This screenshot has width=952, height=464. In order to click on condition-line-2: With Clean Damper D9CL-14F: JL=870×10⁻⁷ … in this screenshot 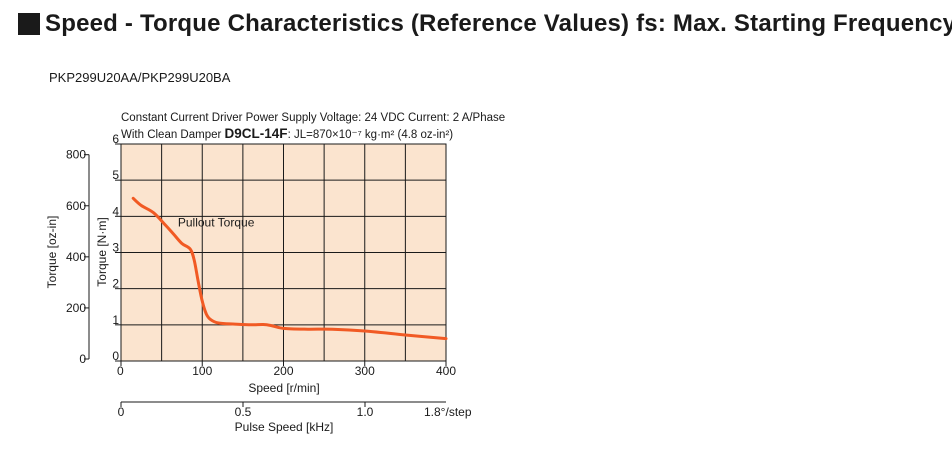, I will do `click(287, 133)`.